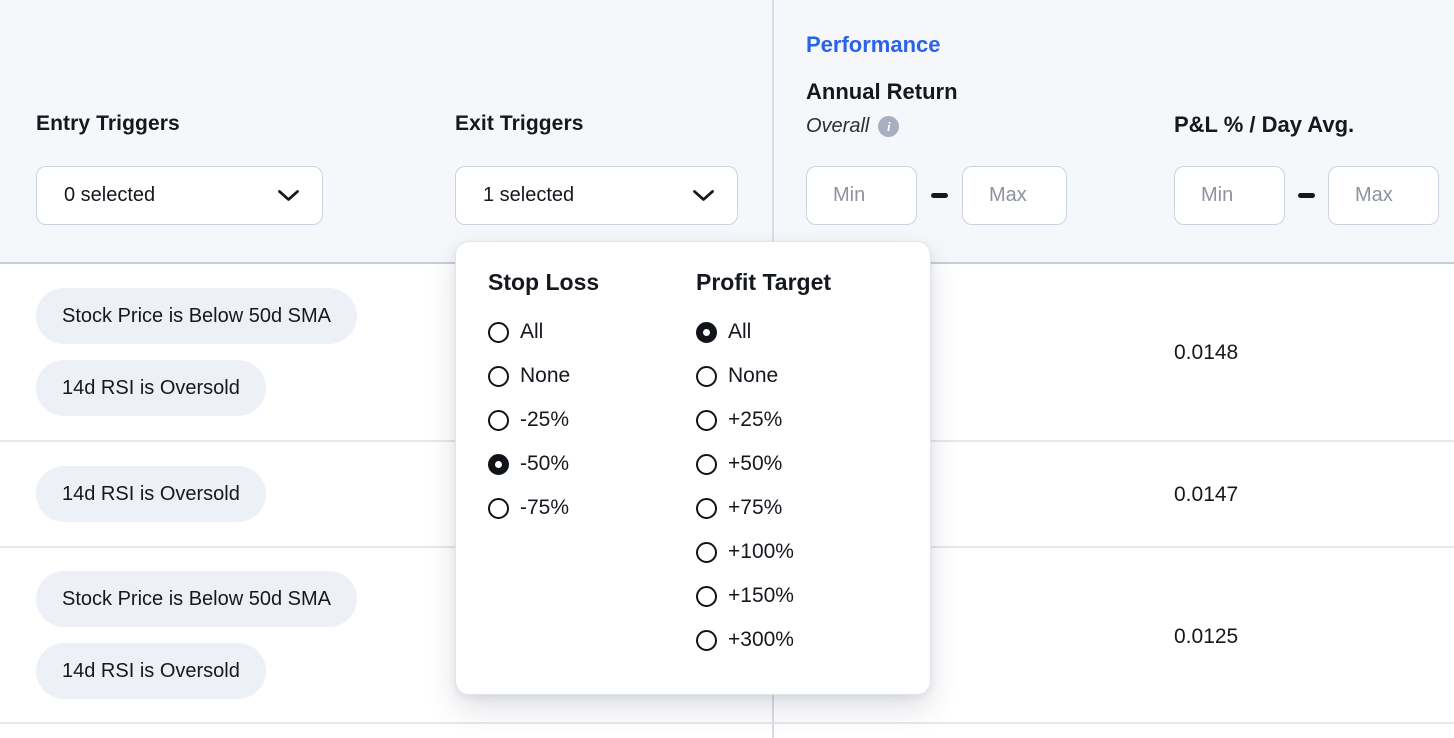 Image resolution: width=1454 pixels, height=738 pixels. I want to click on overall-label: Overall, so click(838, 126).